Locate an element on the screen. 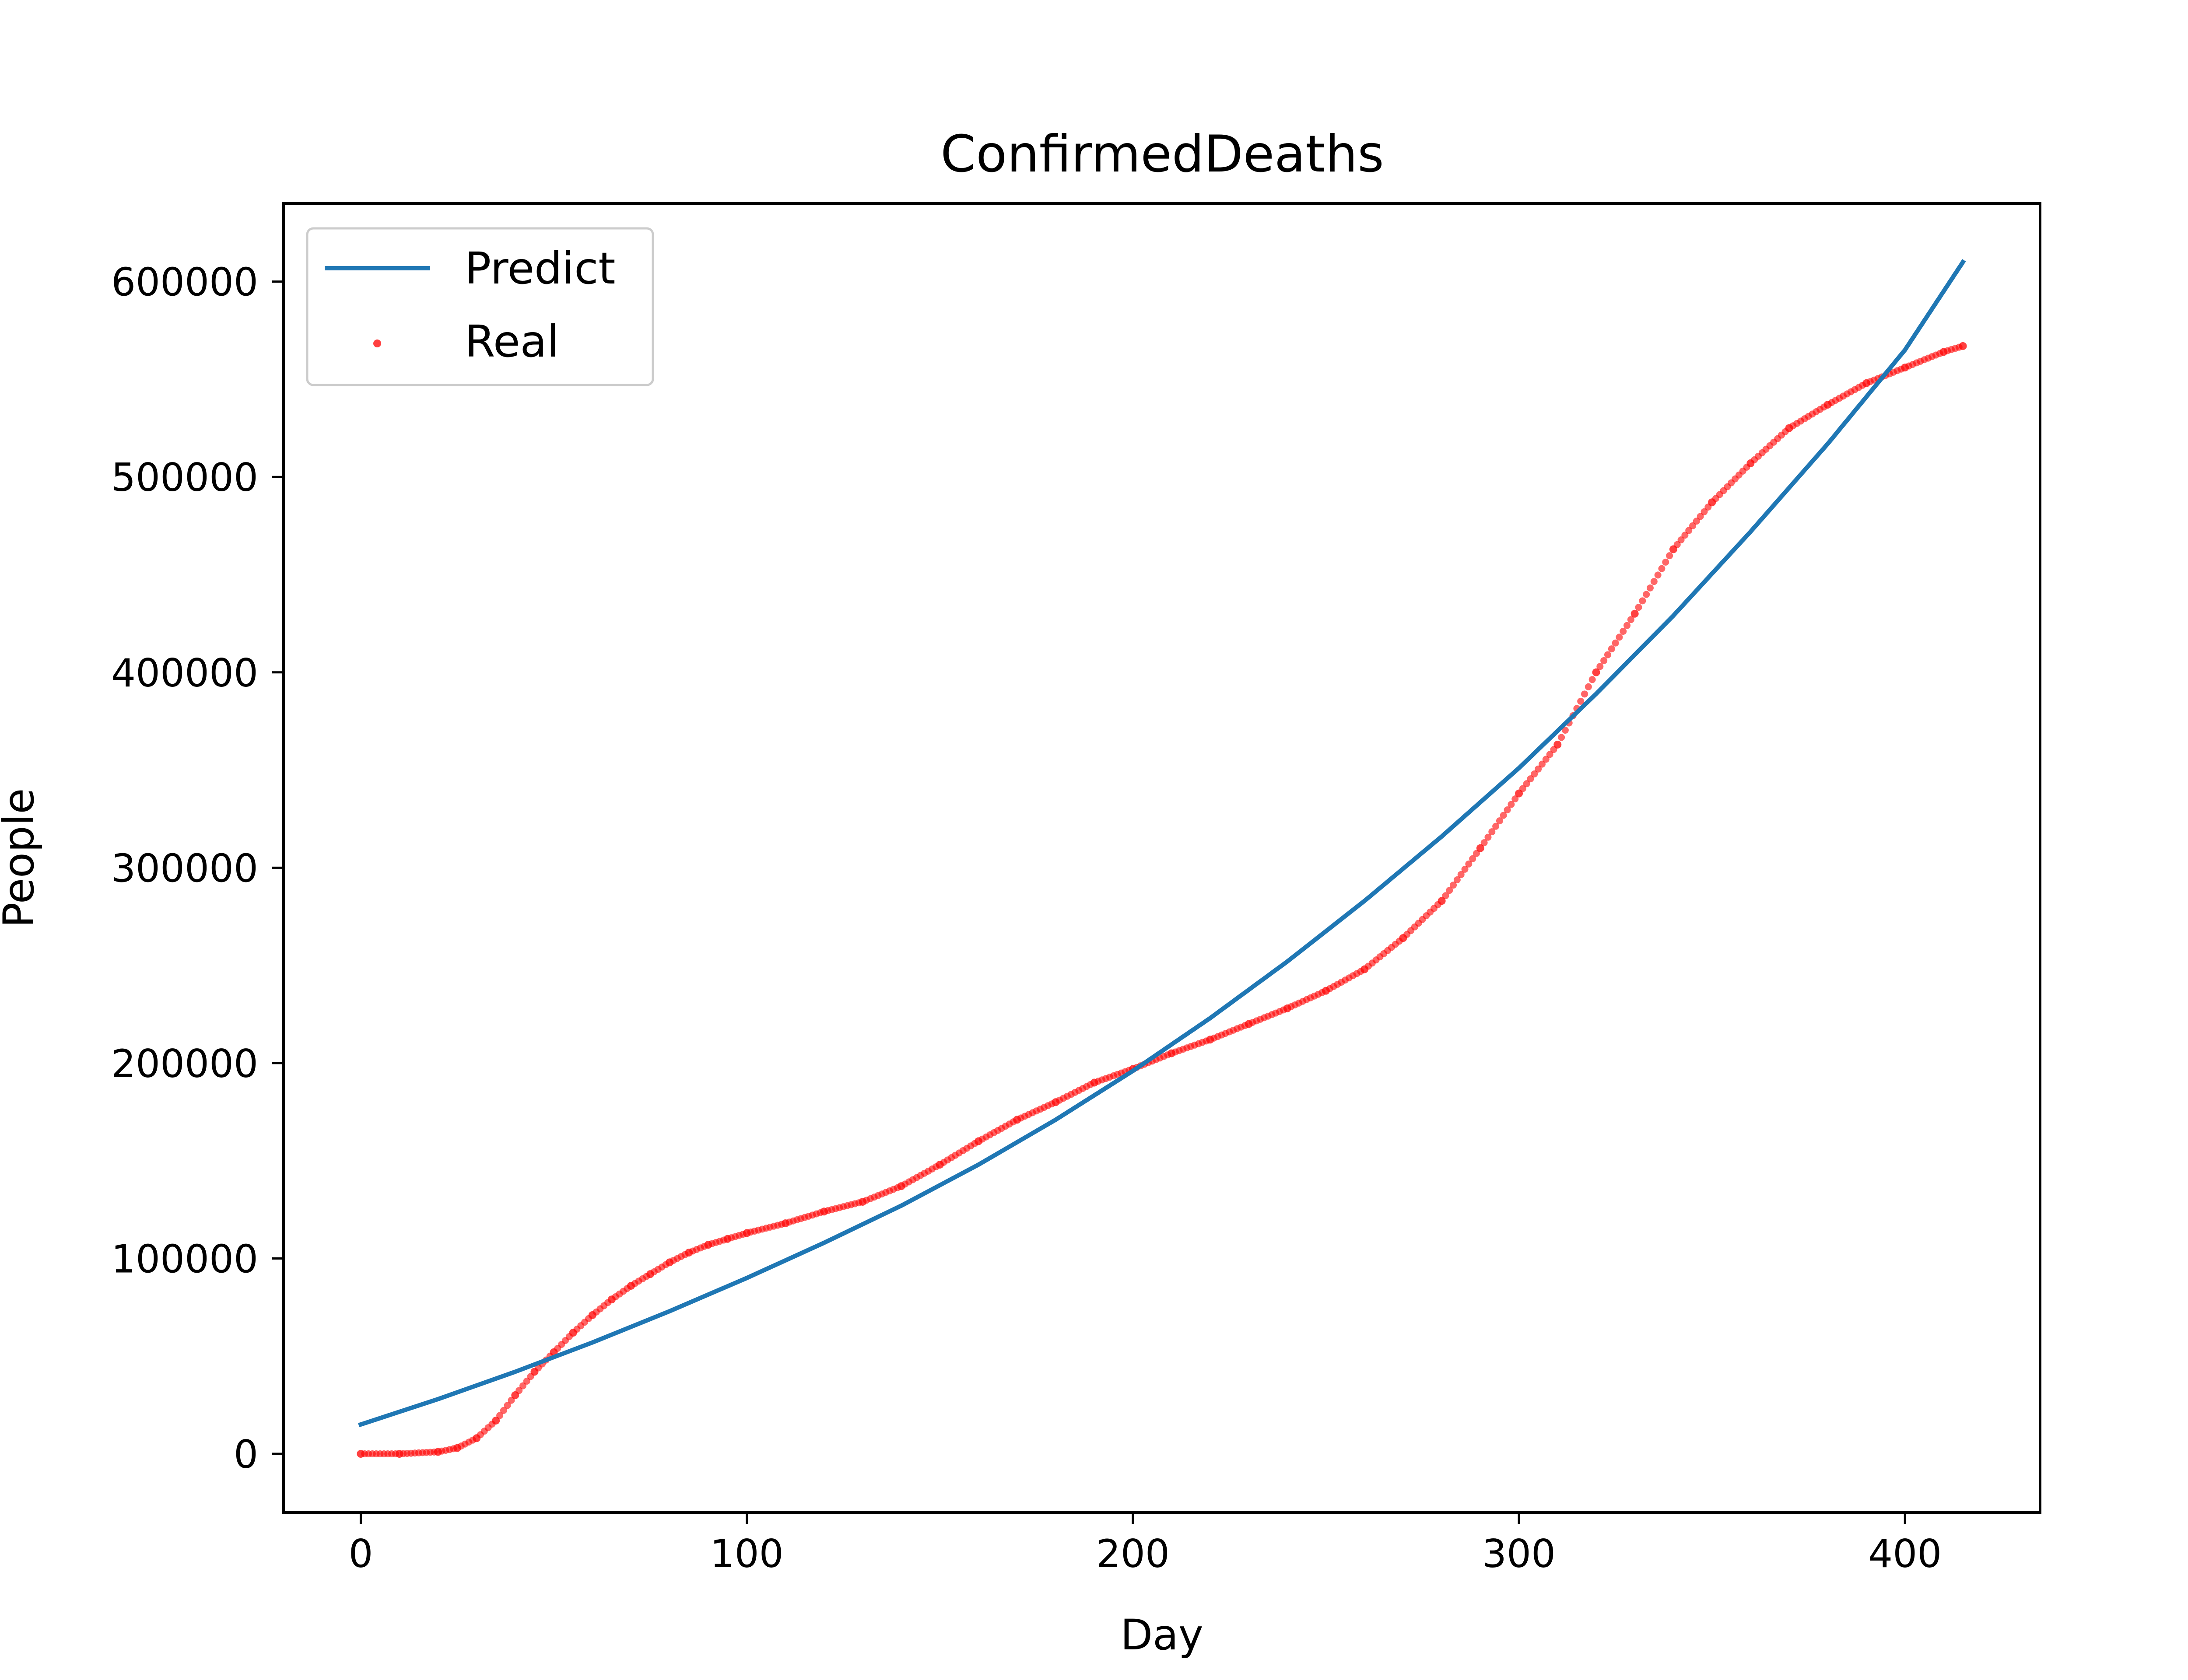  x-tick-label: 400 is located at coordinates (1905, 1553).